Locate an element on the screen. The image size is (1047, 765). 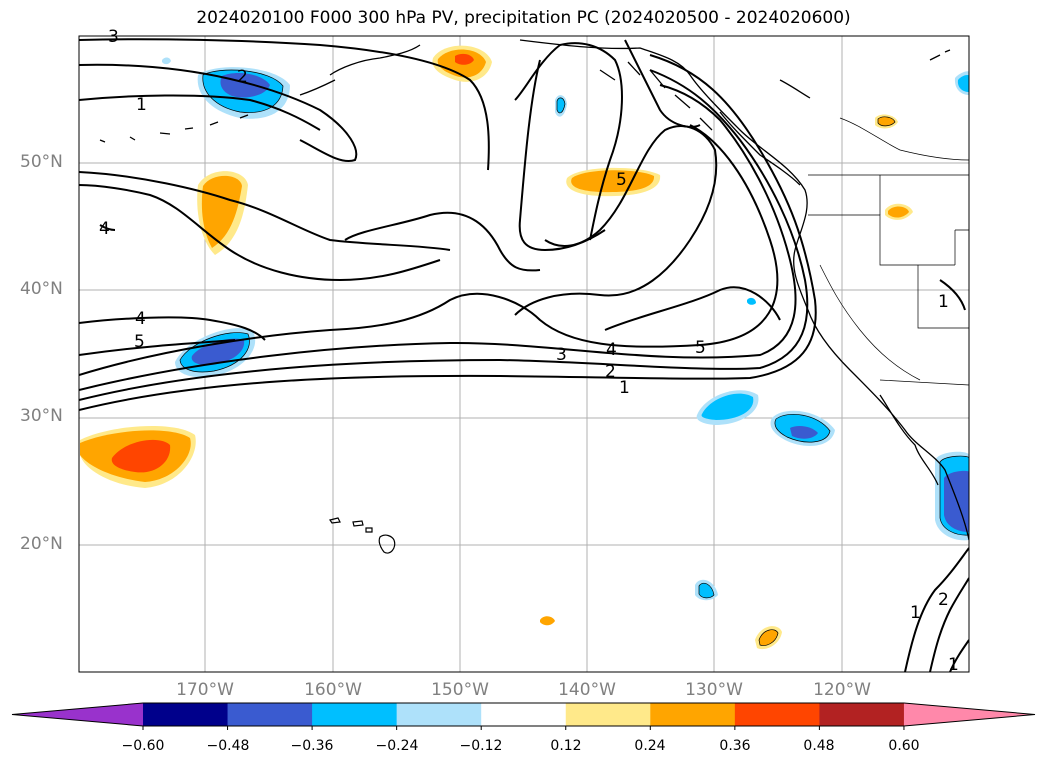
longitude-label: 150°W is located at coordinates (460, 690).